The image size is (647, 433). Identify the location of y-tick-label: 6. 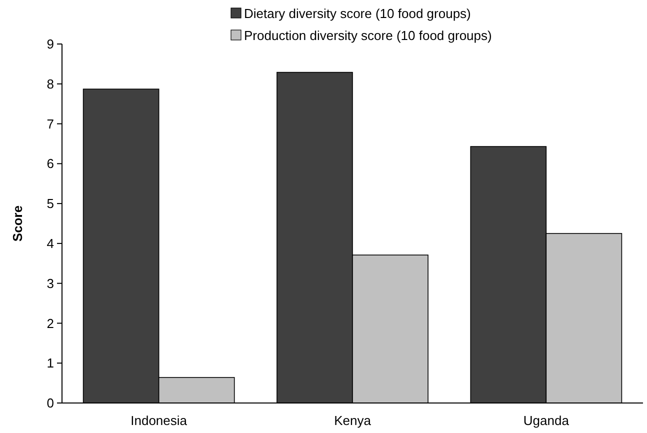
(50, 164).